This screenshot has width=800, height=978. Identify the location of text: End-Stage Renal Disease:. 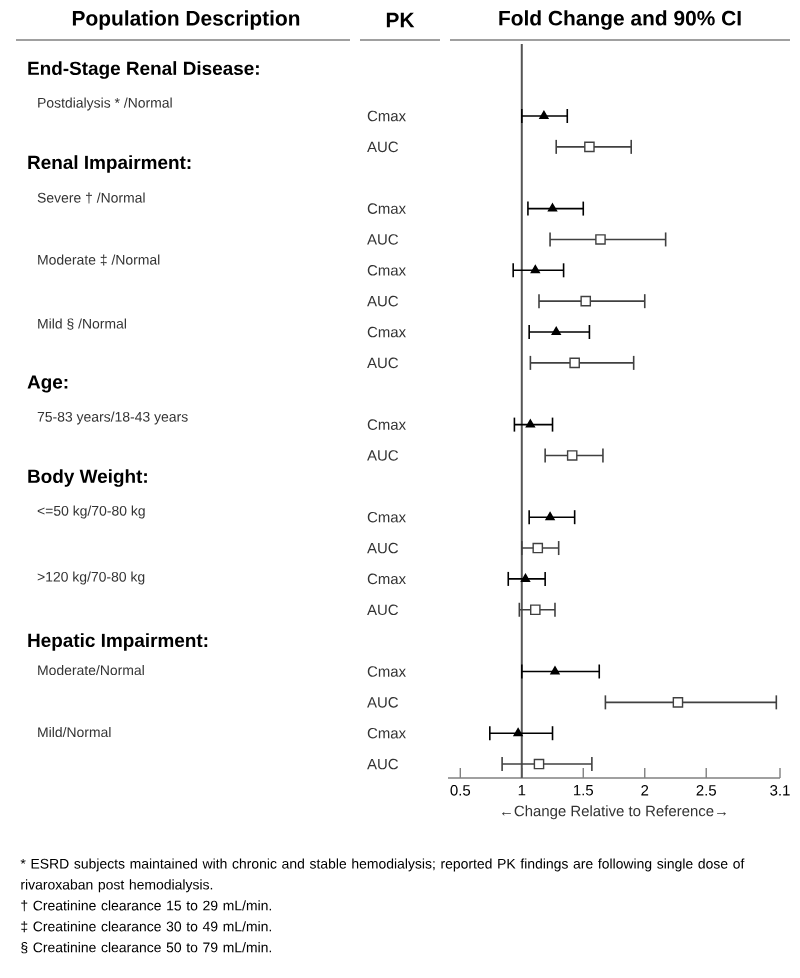
(143, 70).